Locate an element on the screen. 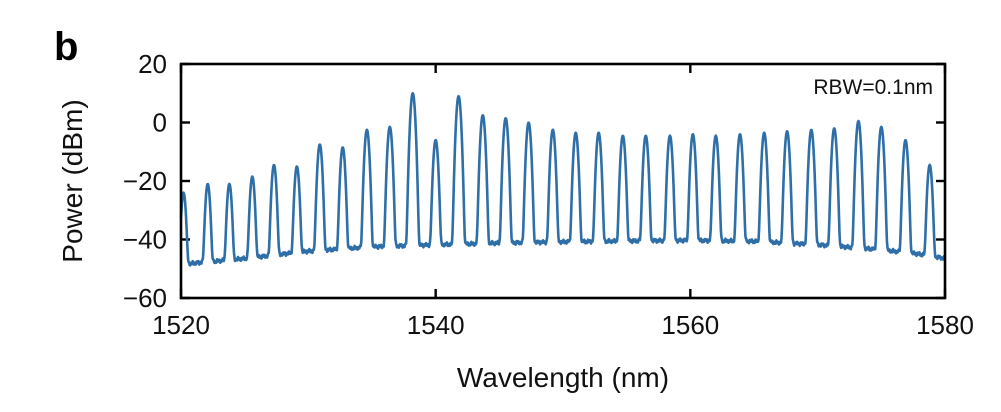 Image resolution: width=1001 pixels, height=412 pixels. rbw-annotation: RBW=0.1nm is located at coordinates (873, 87).